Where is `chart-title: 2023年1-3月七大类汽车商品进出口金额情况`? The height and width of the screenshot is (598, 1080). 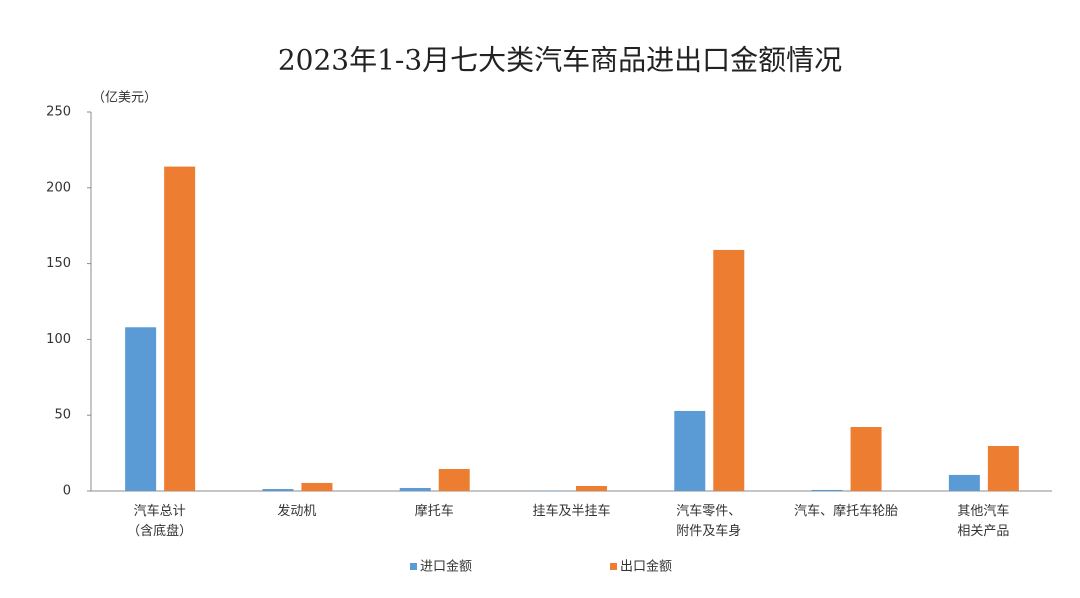 chart-title: 2023年1-3月七大类汽车商品进出口金额情况 is located at coordinates (560, 60).